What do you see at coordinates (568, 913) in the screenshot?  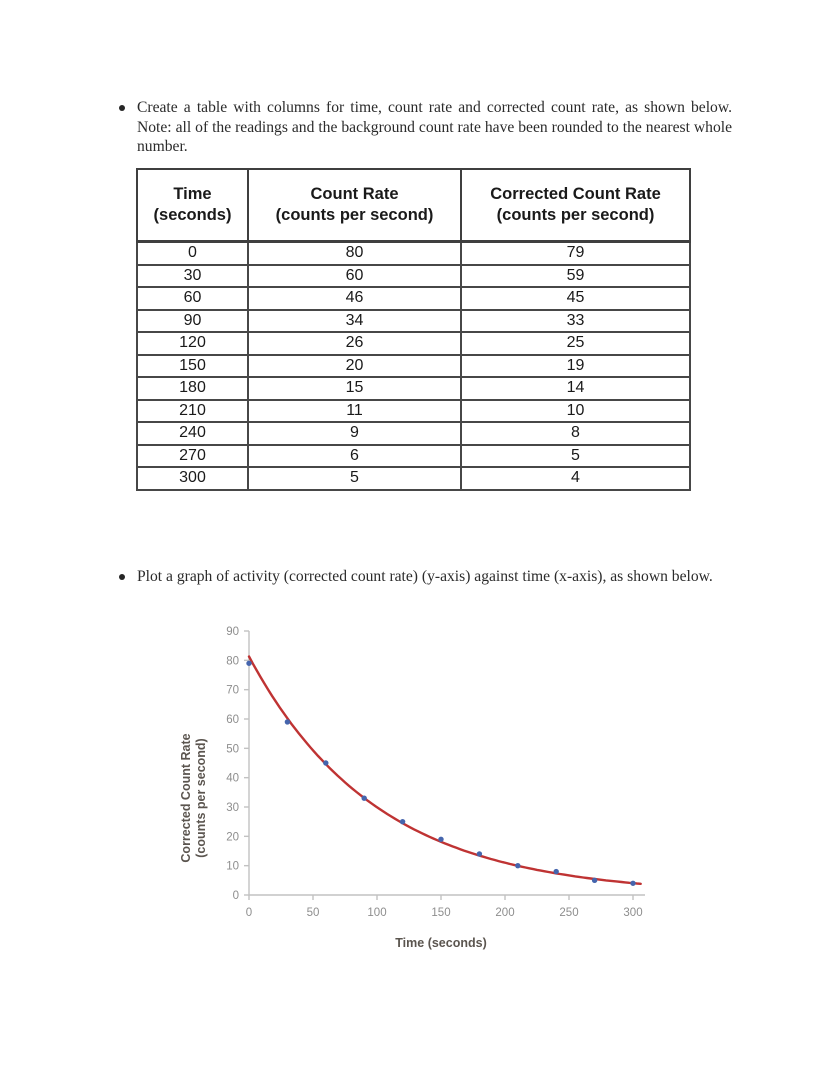 I see `x-tick-label: 250` at bounding box center [568, 913].